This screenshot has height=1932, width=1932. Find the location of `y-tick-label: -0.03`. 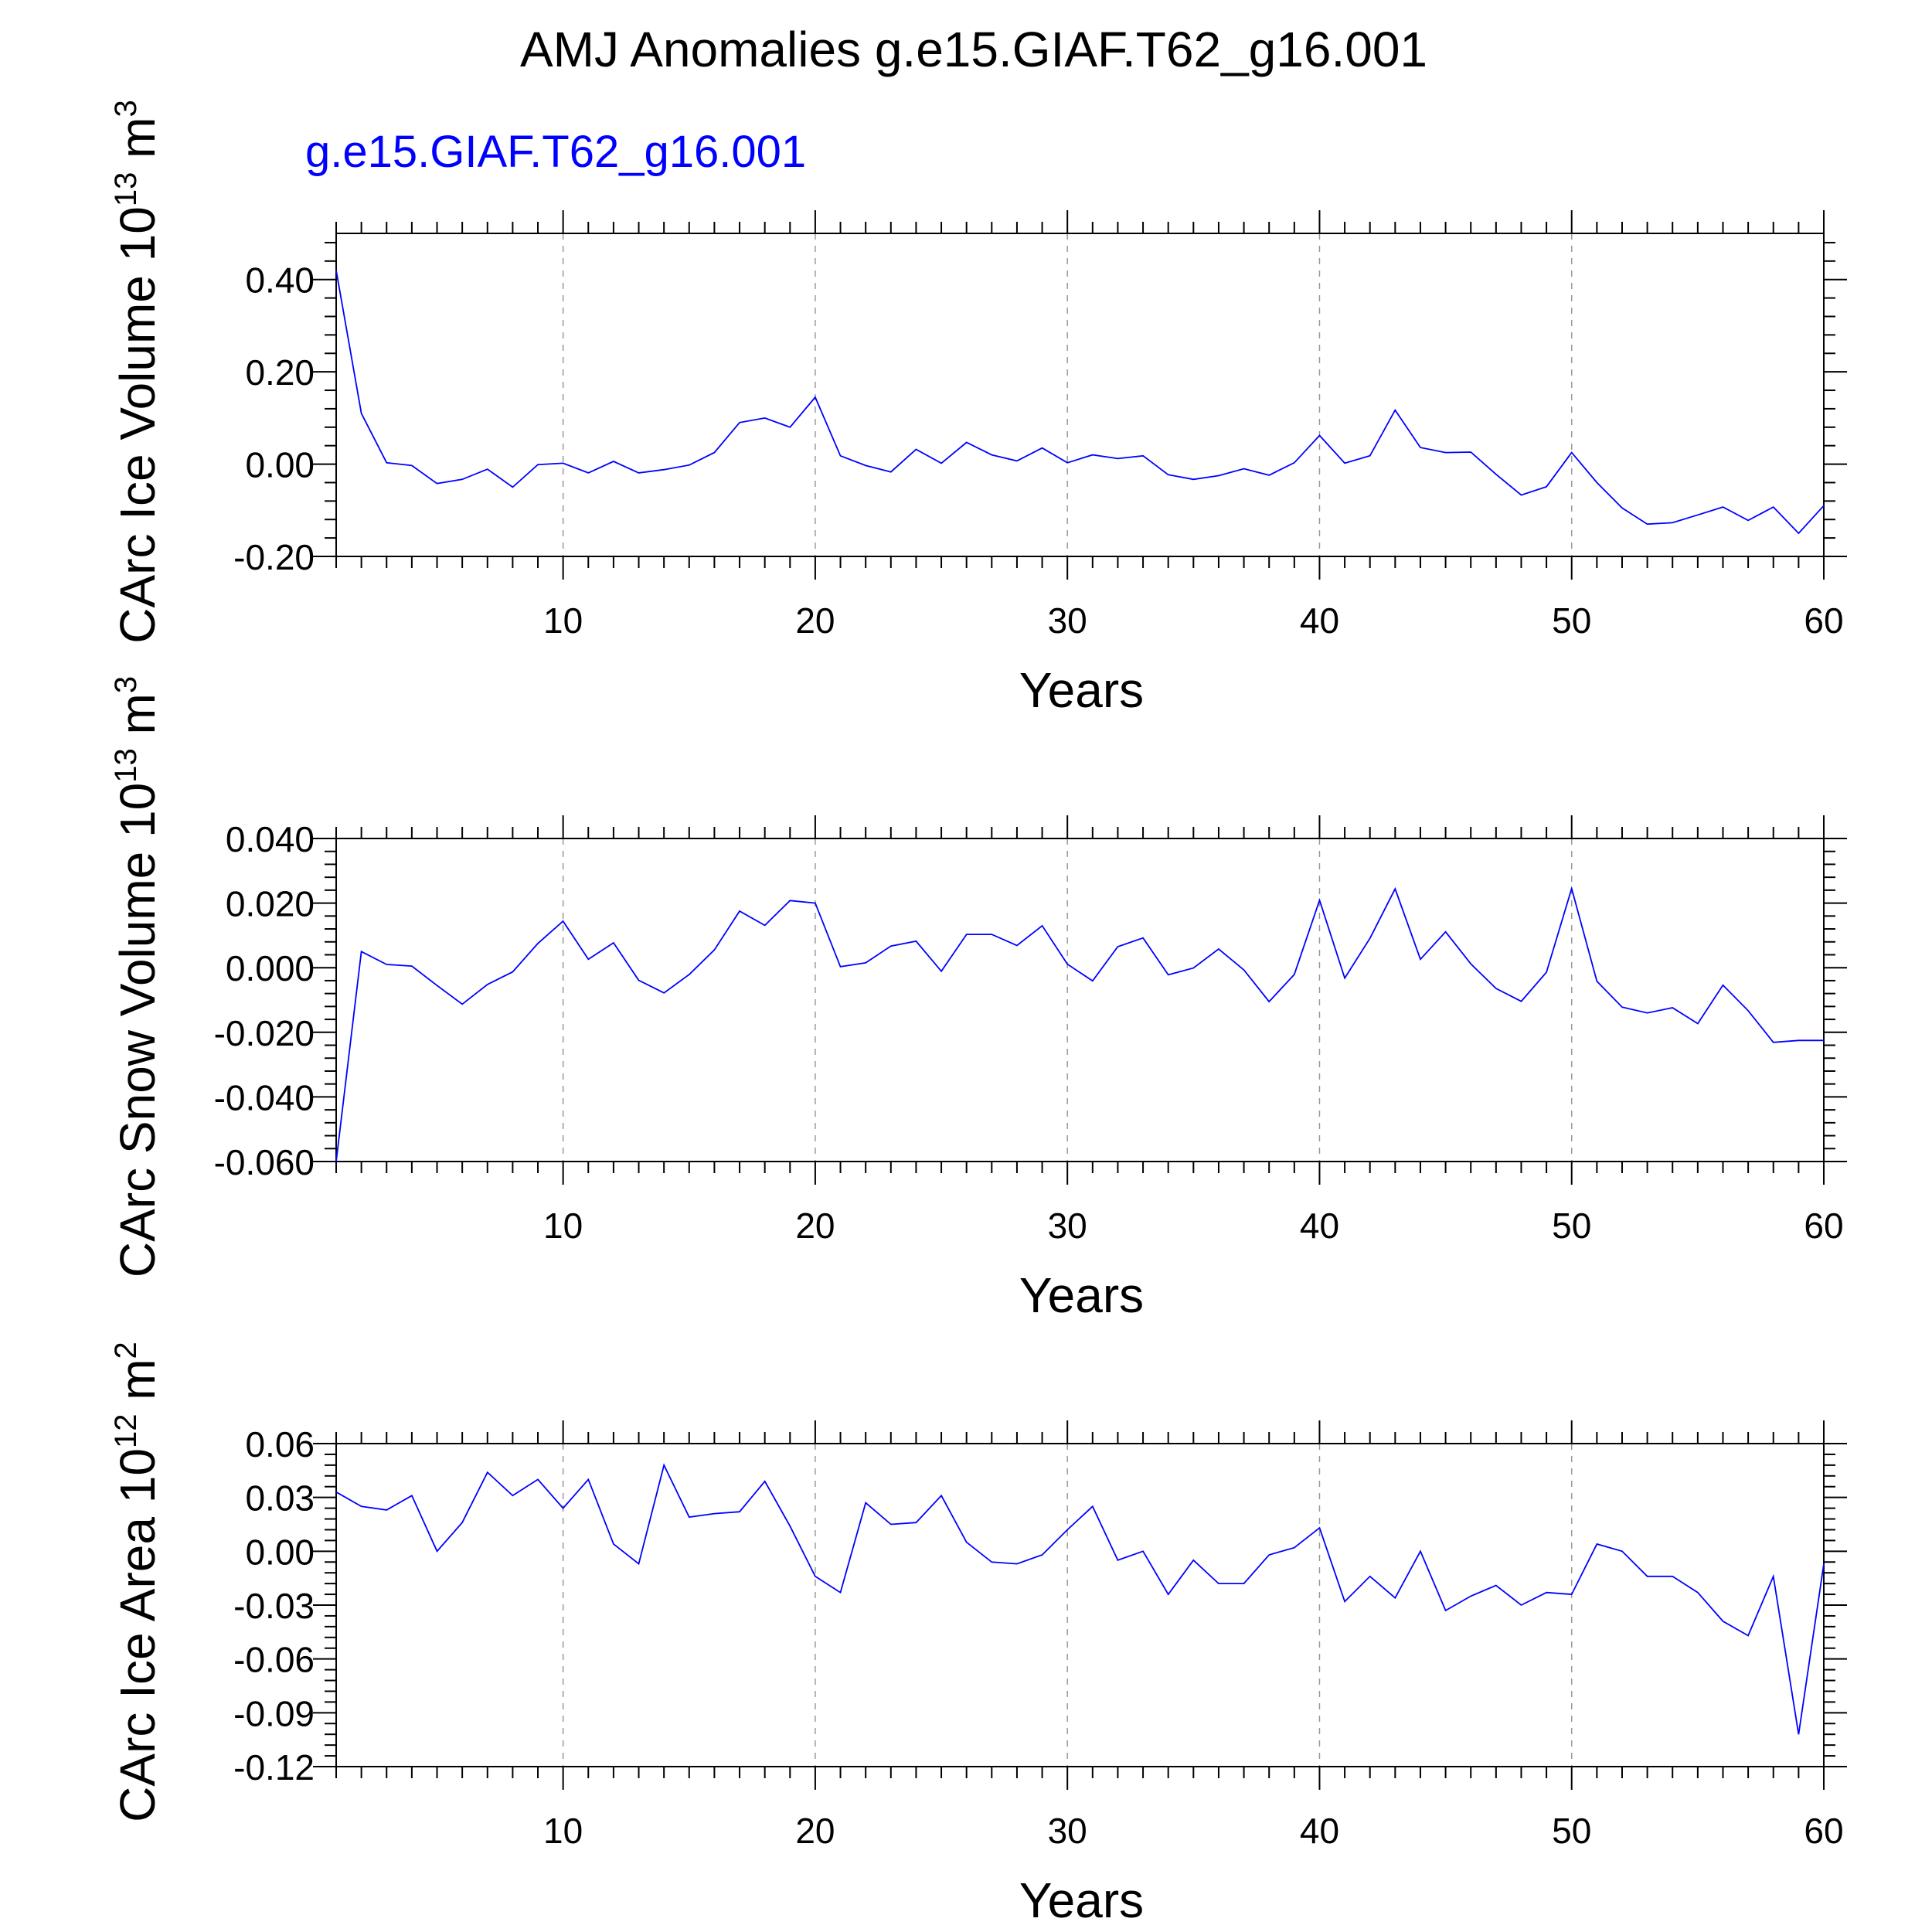

y-tick-label: -0.03 is located at coordinates (274, 1606).